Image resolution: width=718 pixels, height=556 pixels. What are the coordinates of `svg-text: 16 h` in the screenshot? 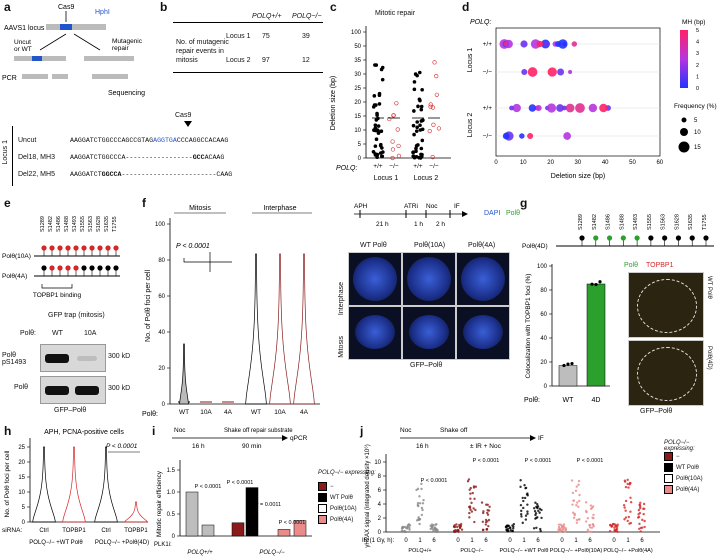 It's located at (198, 446).